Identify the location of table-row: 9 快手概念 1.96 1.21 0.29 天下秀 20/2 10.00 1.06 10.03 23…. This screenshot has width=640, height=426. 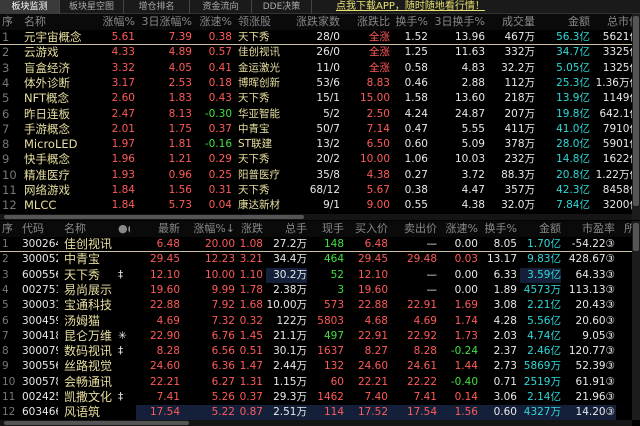
(320, 159).